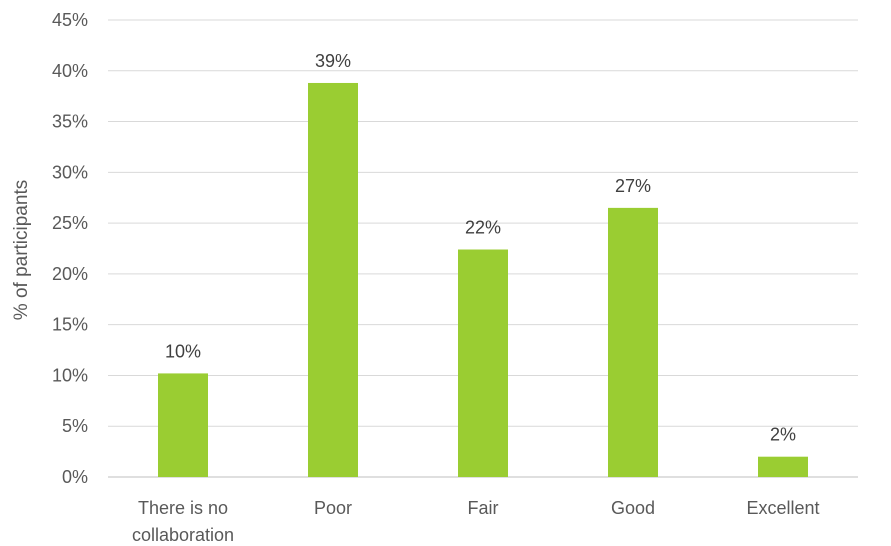 This screenshot has width=891, height=546. What do you see at coordinates (75, 477) in the screenshot?
I see `y-tick-label: 0%` at bounding box center [75, 477].